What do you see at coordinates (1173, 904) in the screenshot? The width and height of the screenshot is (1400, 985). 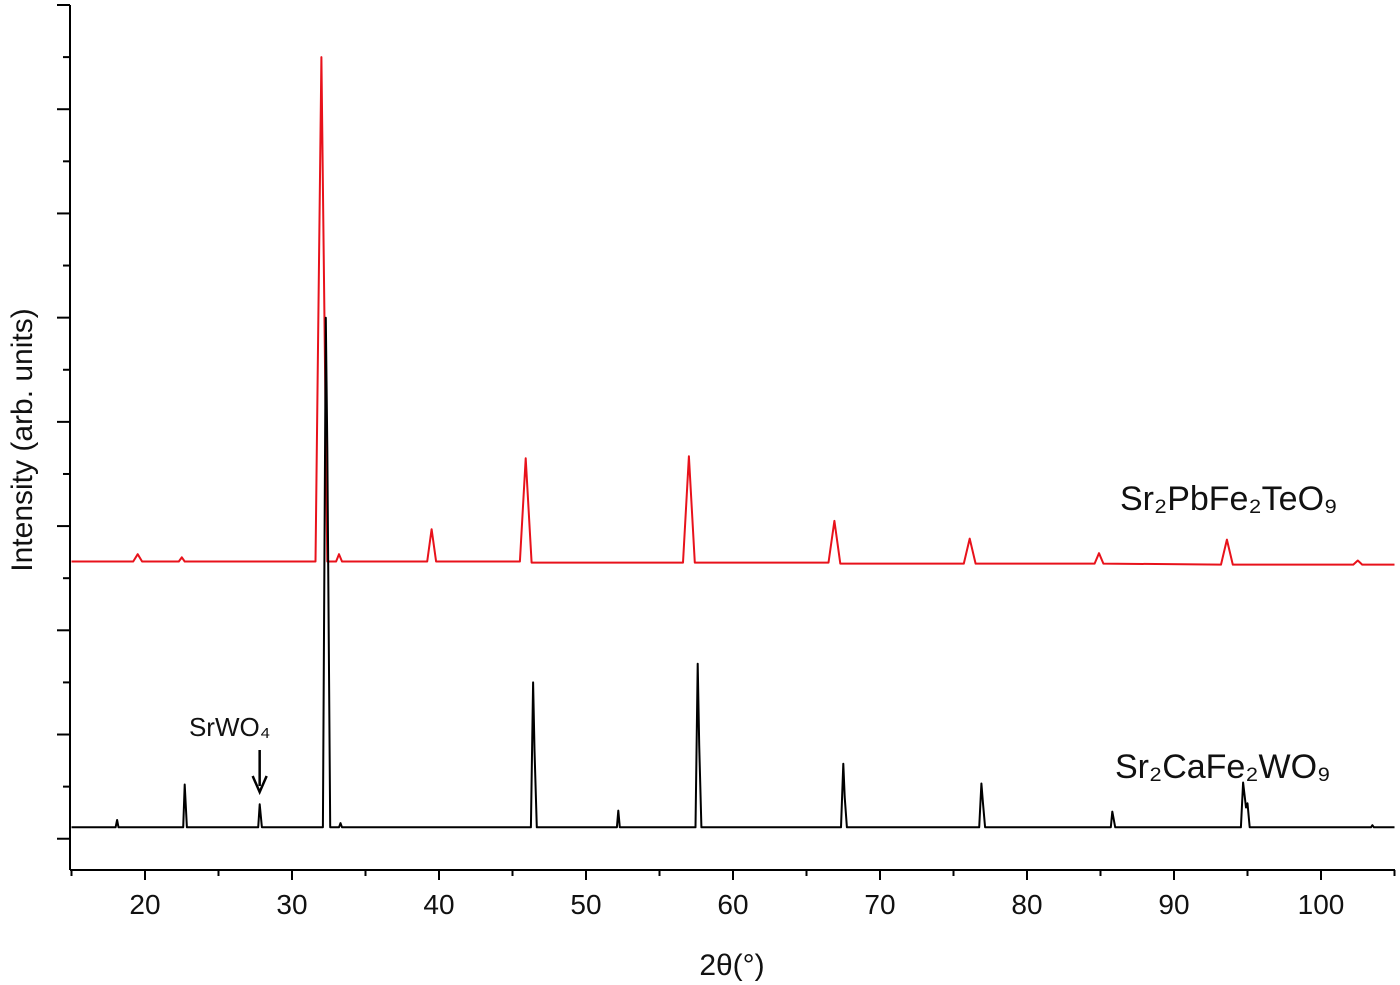 I see `x-tick-label: 90` at bounding box center [1173, 904].